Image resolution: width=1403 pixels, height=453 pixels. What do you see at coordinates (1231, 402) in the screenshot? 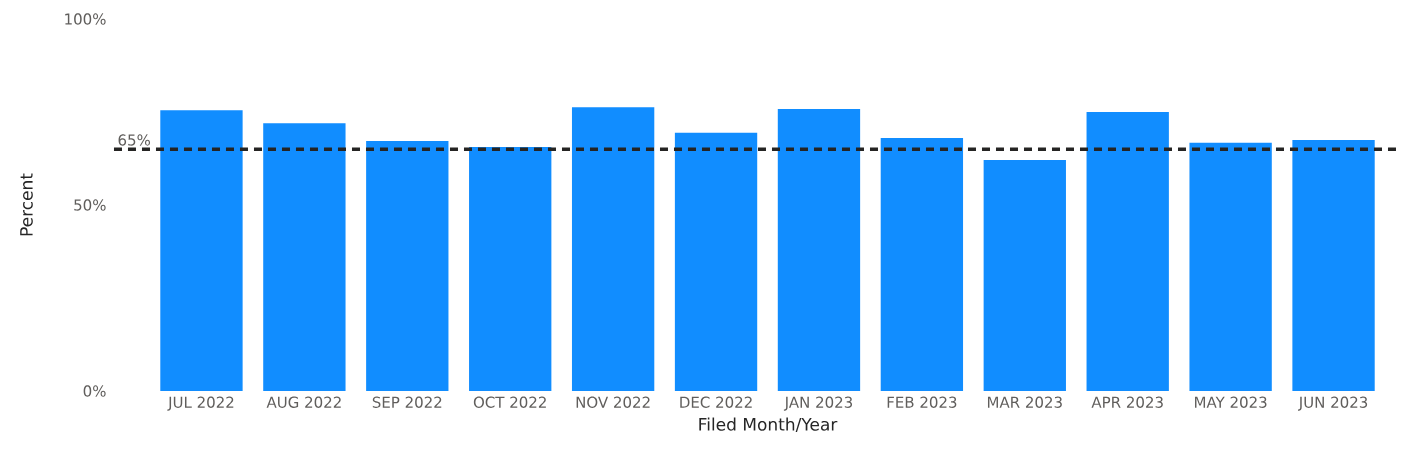
I see `x-tick-label: MAY 2023` at bounding box center [1231, 402].